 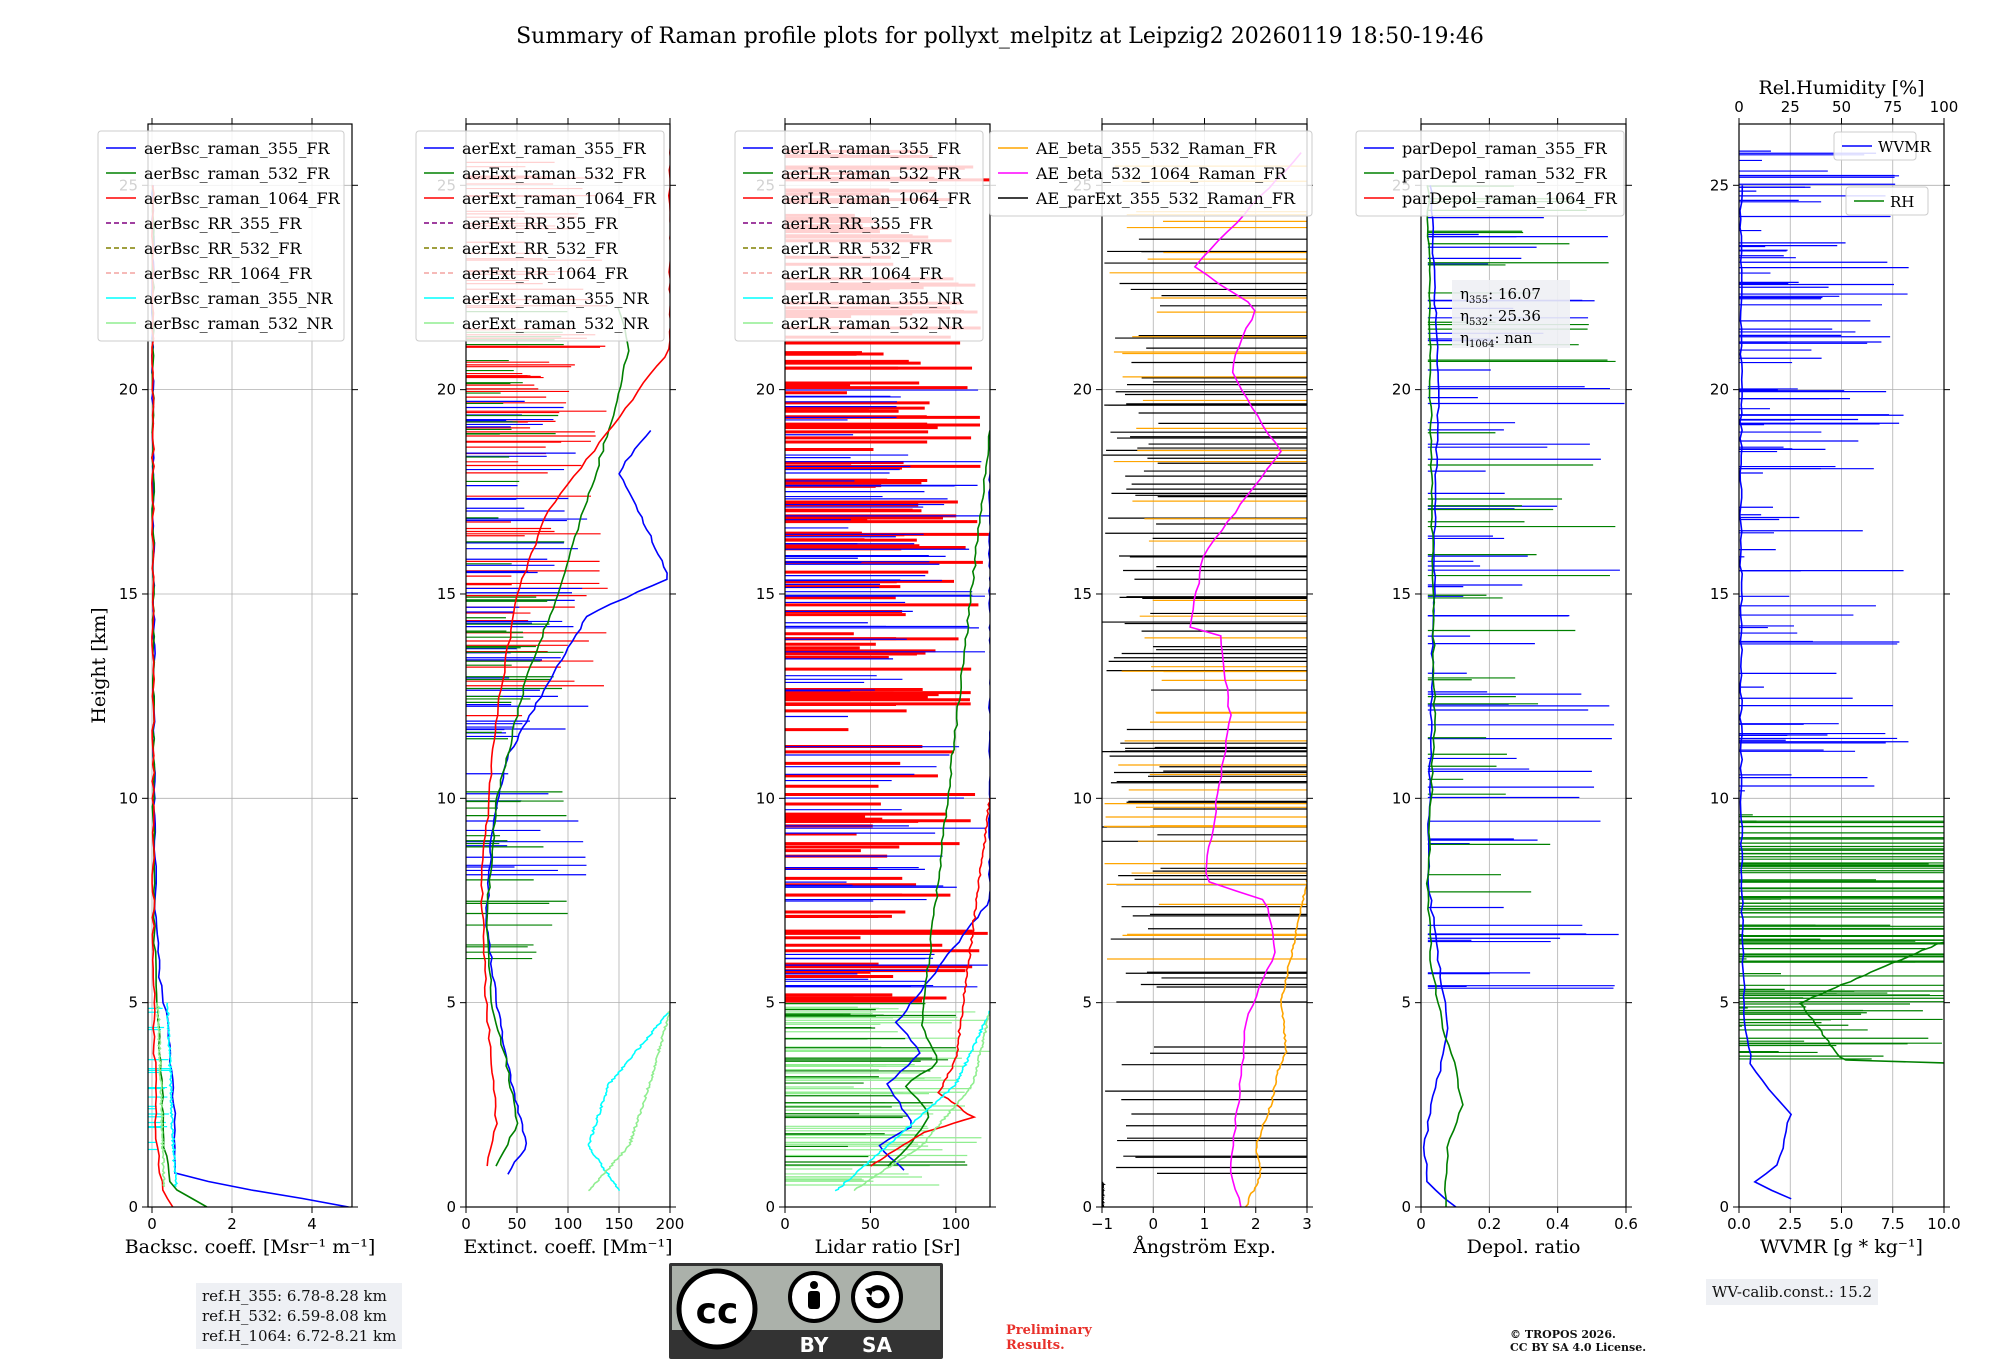 I want to click on series-AE_beta_532_1064_Raman_FR, so click(x=1245, y=679).